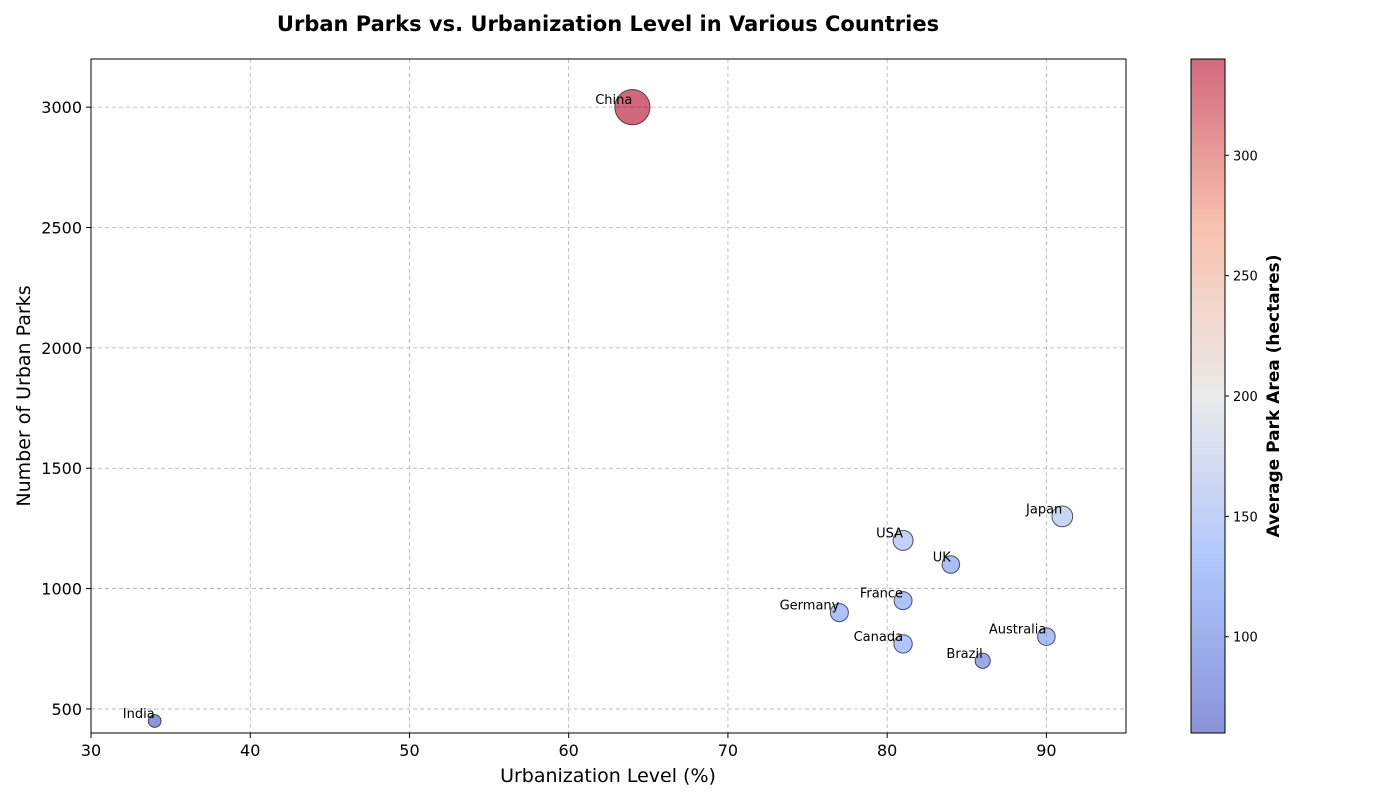 This screenshot has height=800, width=1400. I want to click on colorbar-tick-label: 250, so click(1245, 277).